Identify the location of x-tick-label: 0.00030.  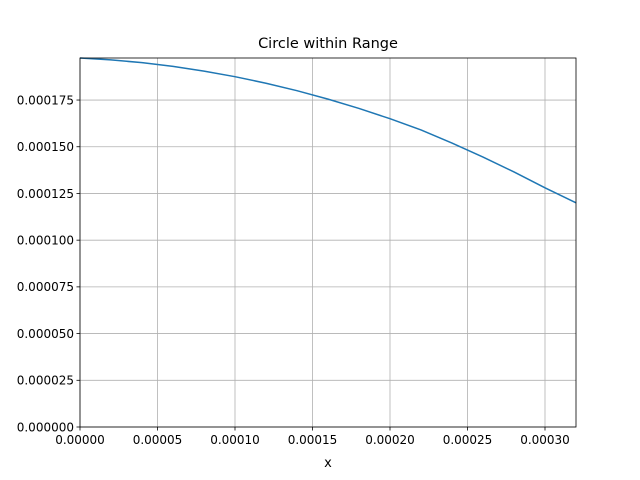
(545, 440).